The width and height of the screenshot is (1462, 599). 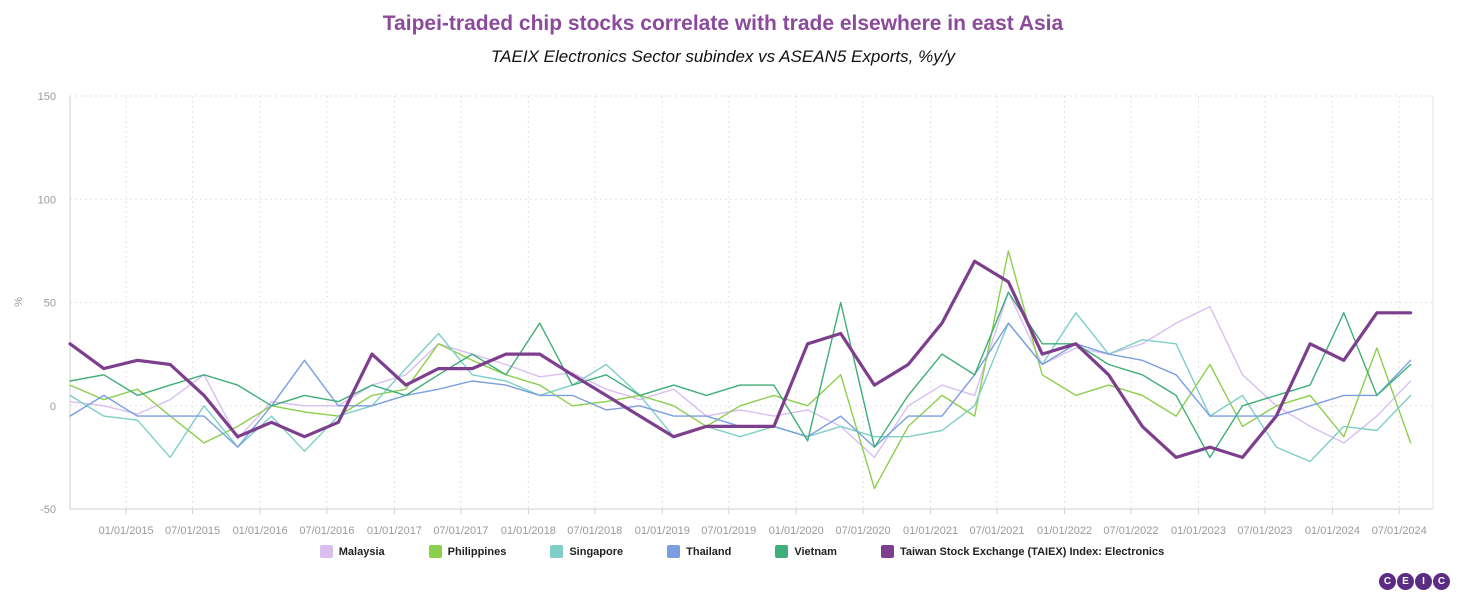 What do you see at coordinates (1064, 531) in the screenshot?
I see `x-tick-label: 01/01/2022` at bounding box center [1064, 531].